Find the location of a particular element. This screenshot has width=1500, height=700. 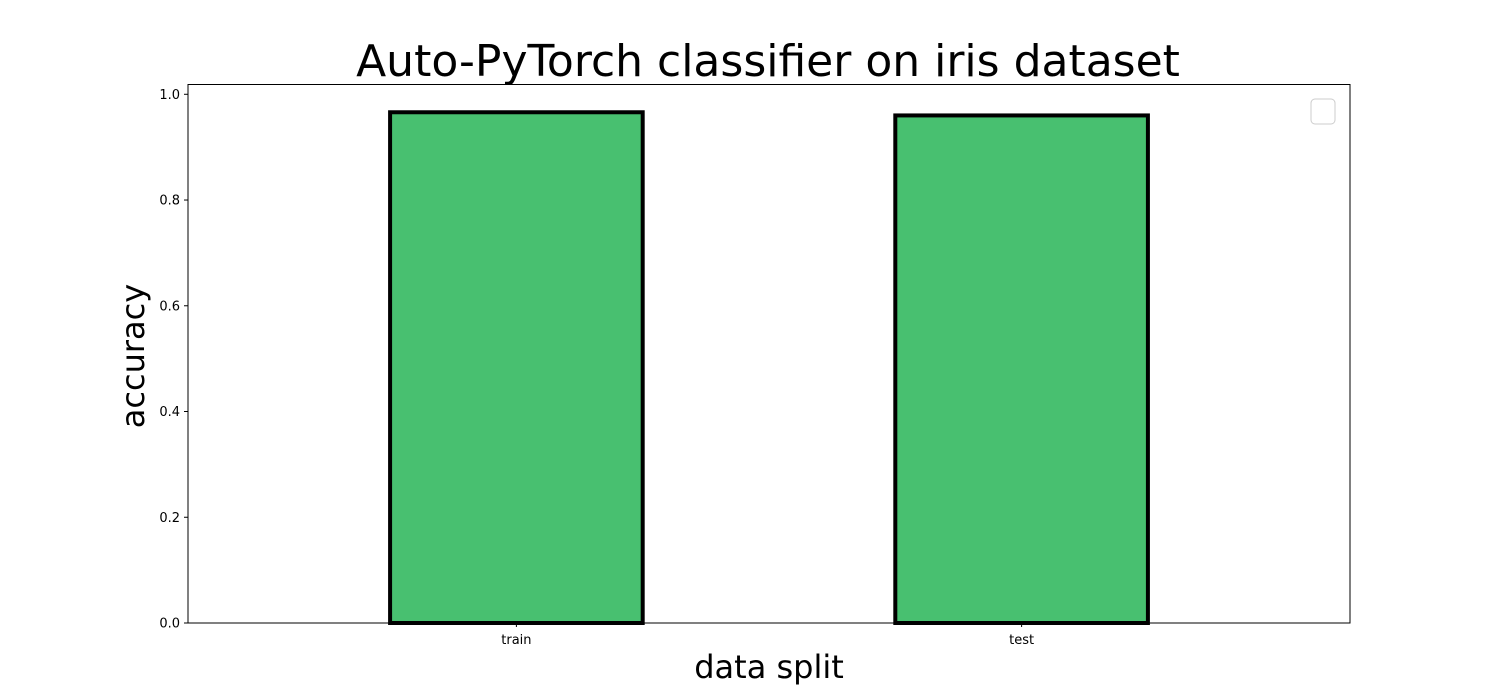

bar-train is located at coordinates (516, 368).